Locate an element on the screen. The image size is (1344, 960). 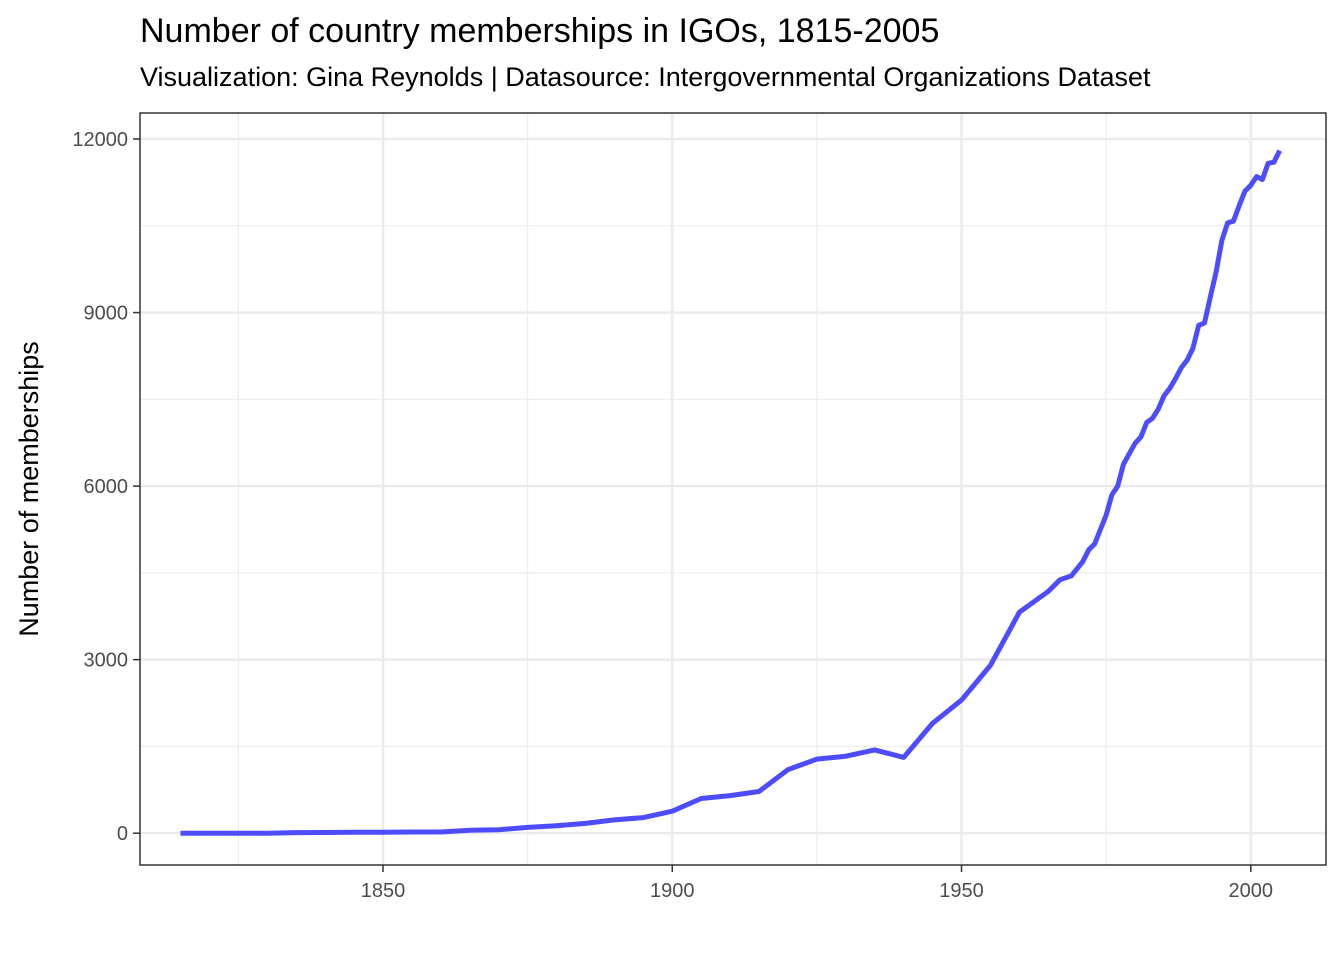
y-axis-title: Number of memberships is located at coordinates (29, 489).